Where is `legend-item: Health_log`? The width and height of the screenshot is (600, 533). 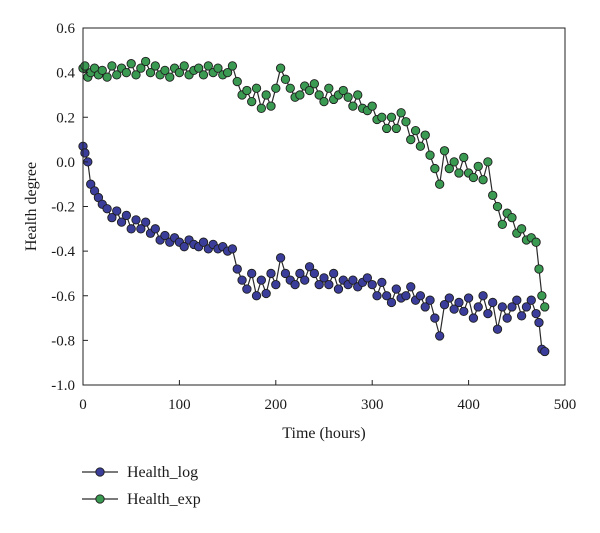
legend-item: Health_log is located at coordinates (140, 472).